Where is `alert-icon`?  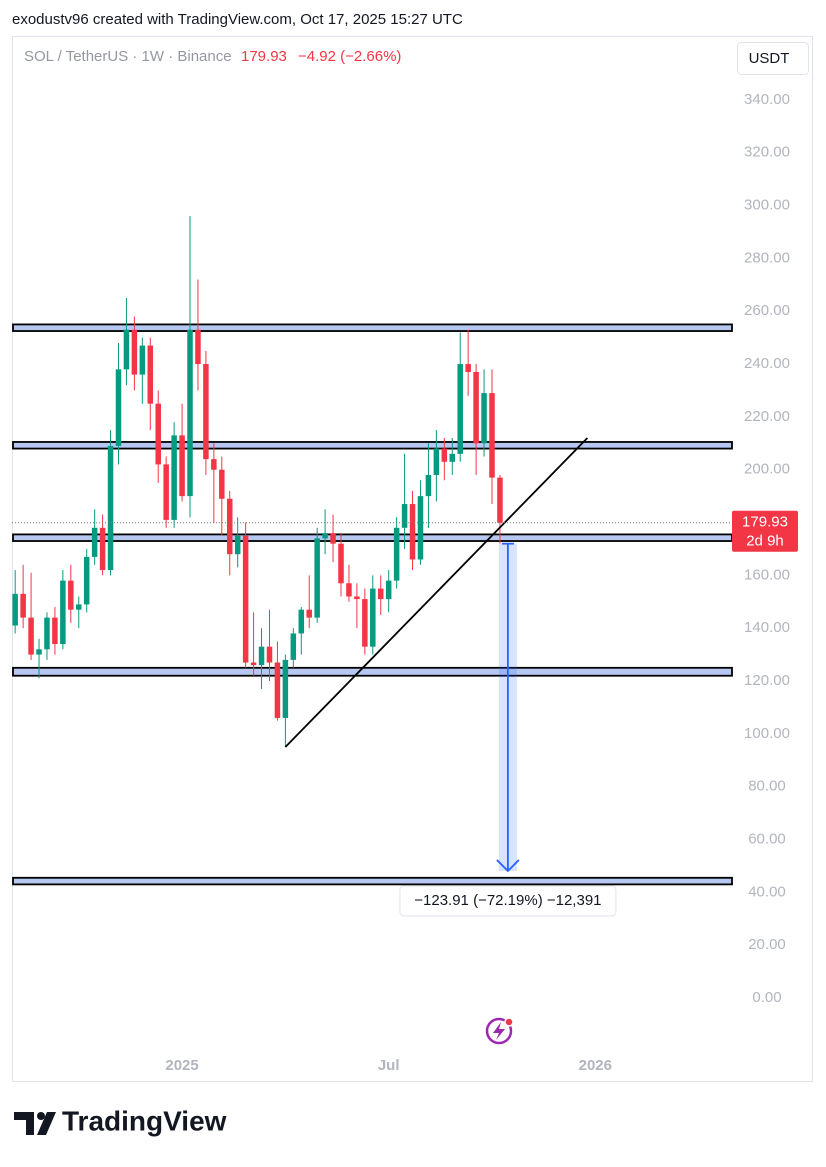
alert-icon is located at coordinates (499, 1031).